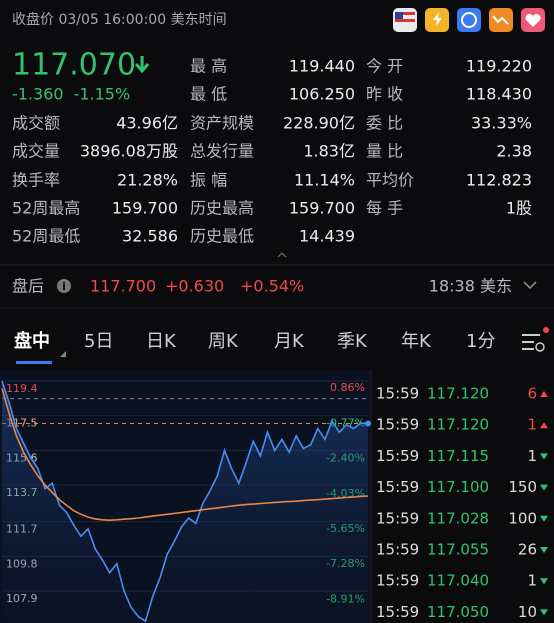  I want to click on trade-price: 117.050, so click(458, 612).